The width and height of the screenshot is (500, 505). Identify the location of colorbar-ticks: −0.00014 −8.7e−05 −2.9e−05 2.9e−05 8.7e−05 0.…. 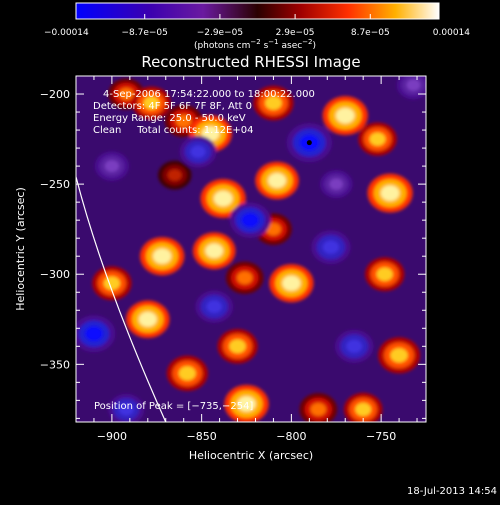
(257, 26).